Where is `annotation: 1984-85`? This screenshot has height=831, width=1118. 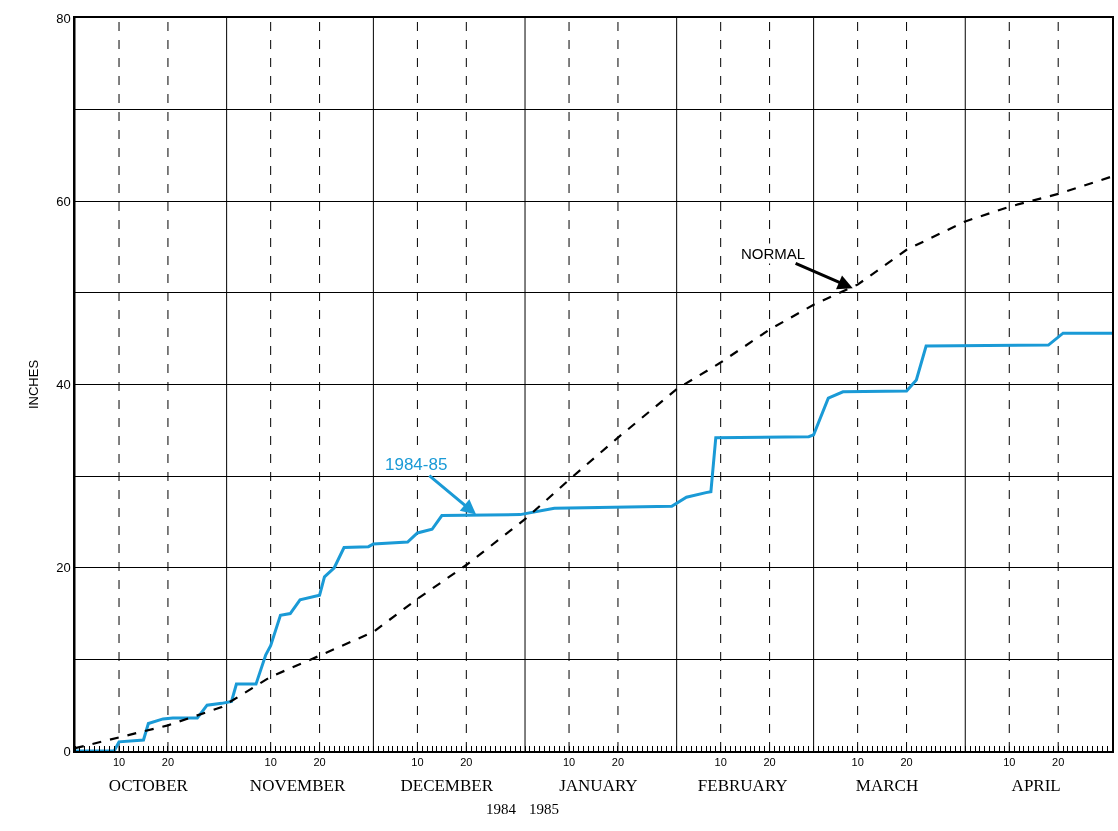
annotation: 1984-85 is located at coordinates (416, 464).